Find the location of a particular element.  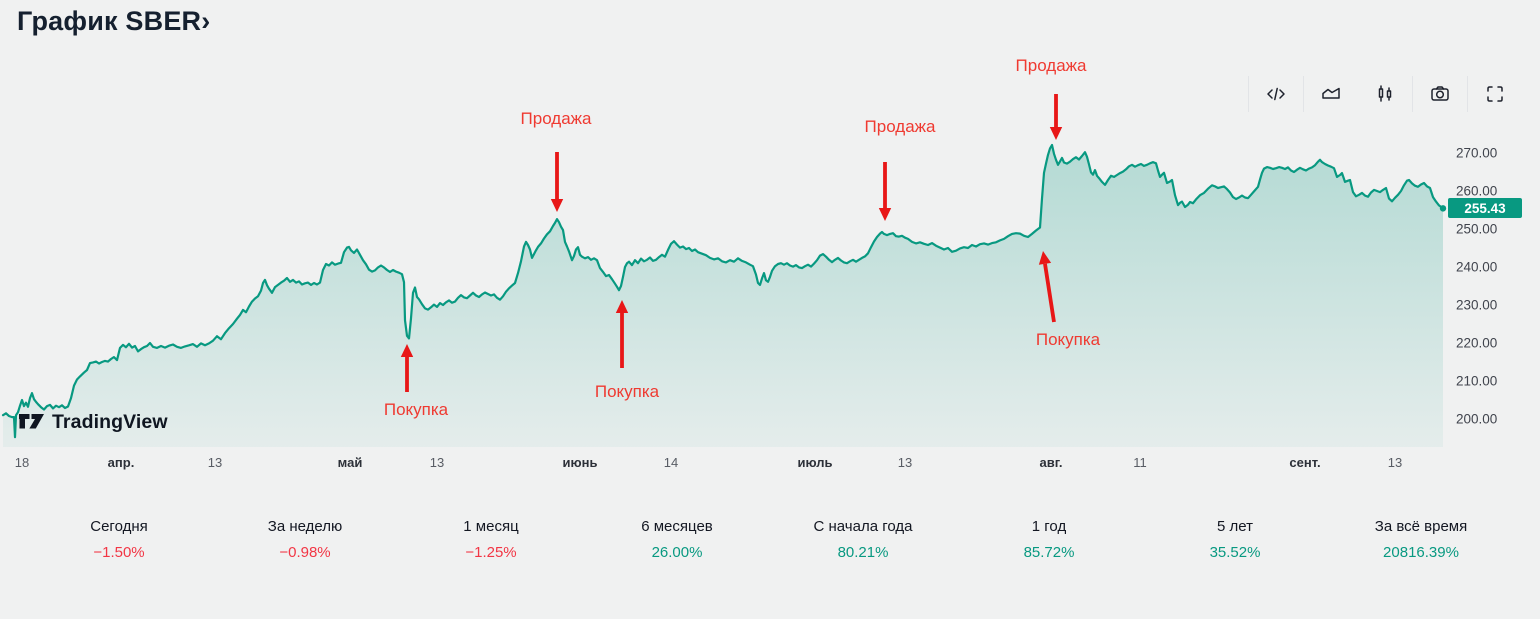

price-axis-label: 260.00 is located at coordinates (1477, 191).